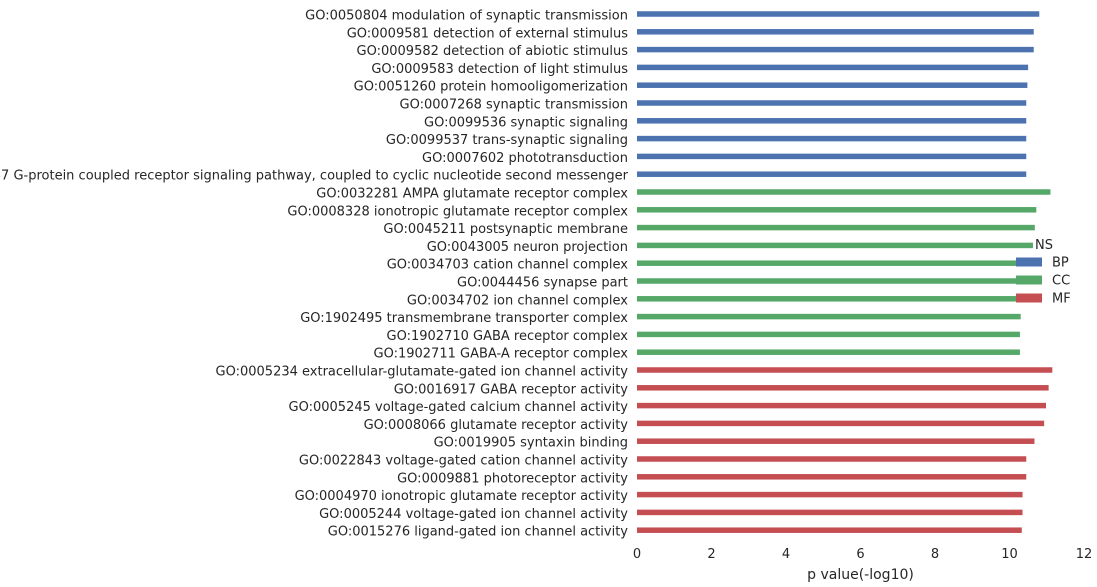 The image size is (1097, 587). I want to click on x-tick-label: 0, so click(637, 554).